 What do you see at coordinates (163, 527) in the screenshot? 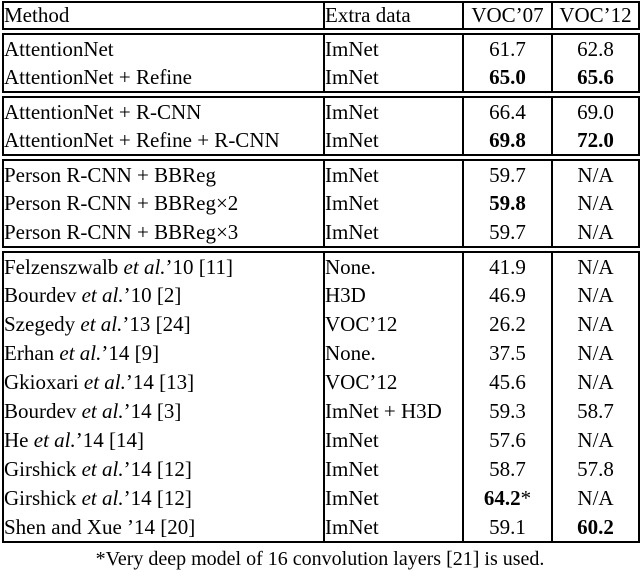
I see `method-cell: Shen and Xue ’14 [20]` at bounding box center [163, 527].